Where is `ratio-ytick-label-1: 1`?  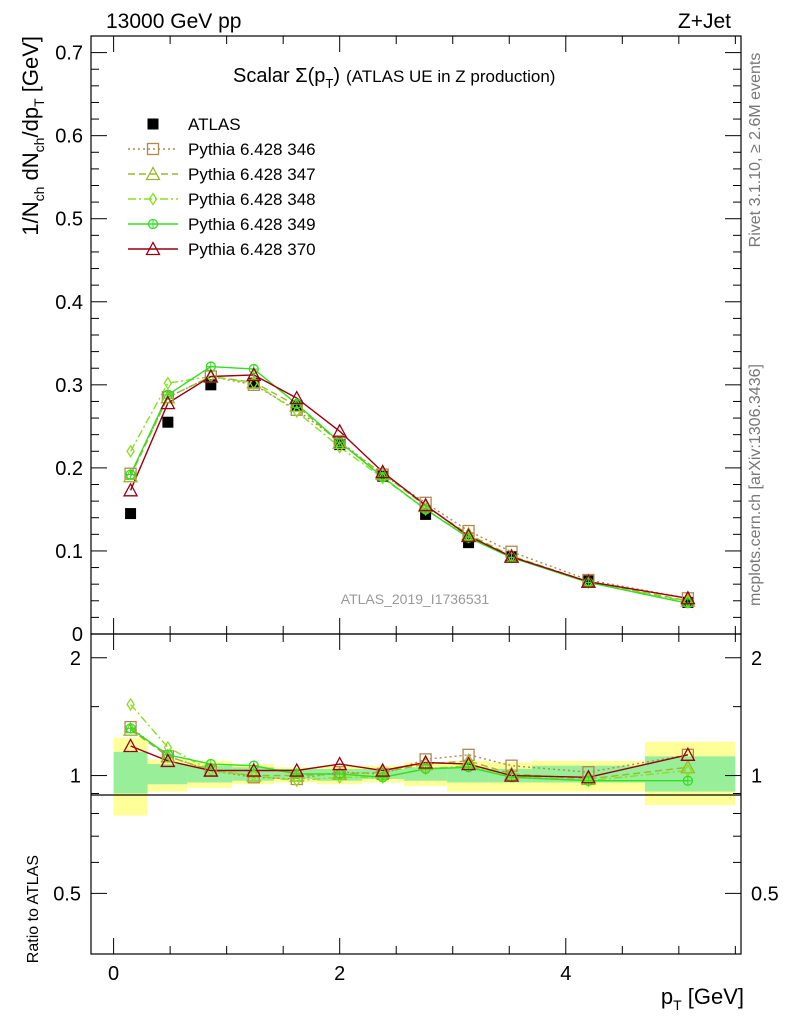
ratio-ytick-label-1: 1 is located at coordinates (75, 777).